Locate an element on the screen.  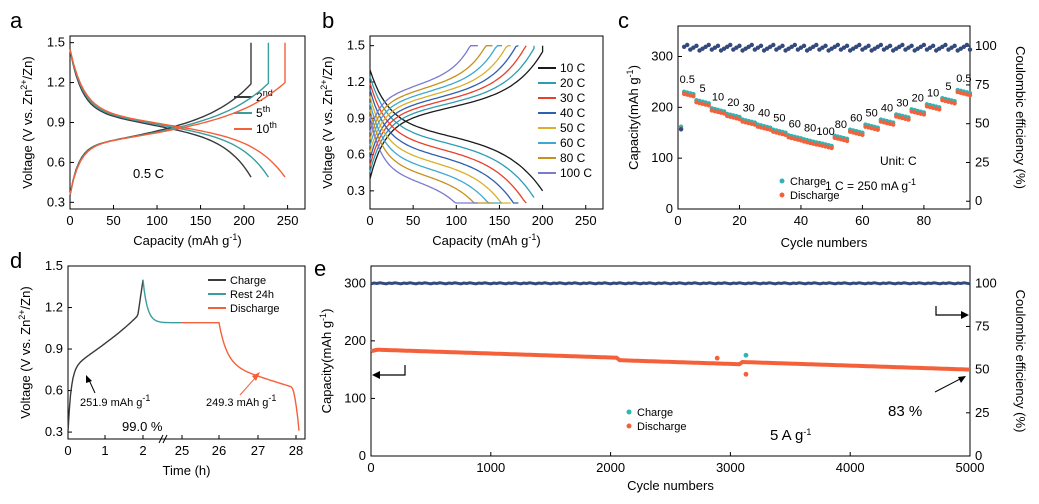
panel-letter: a is located at coordinates (16, 20).